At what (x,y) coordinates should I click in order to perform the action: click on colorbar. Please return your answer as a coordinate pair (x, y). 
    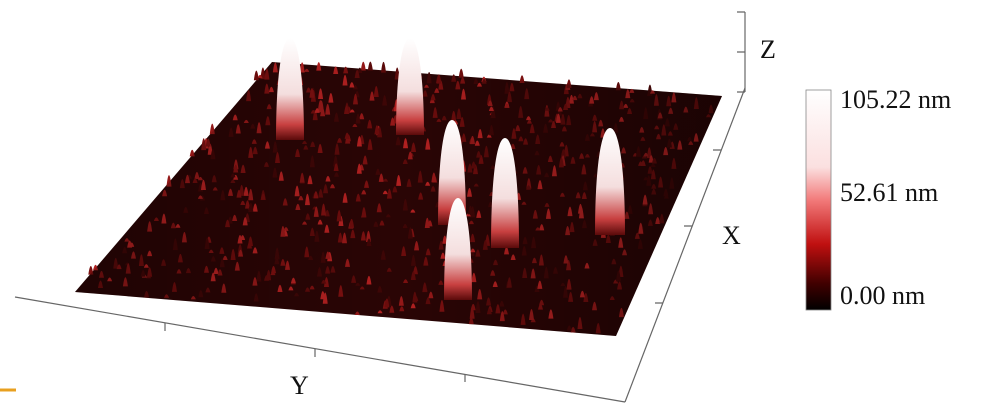
    Looking at the image, I should click on (818, 200).